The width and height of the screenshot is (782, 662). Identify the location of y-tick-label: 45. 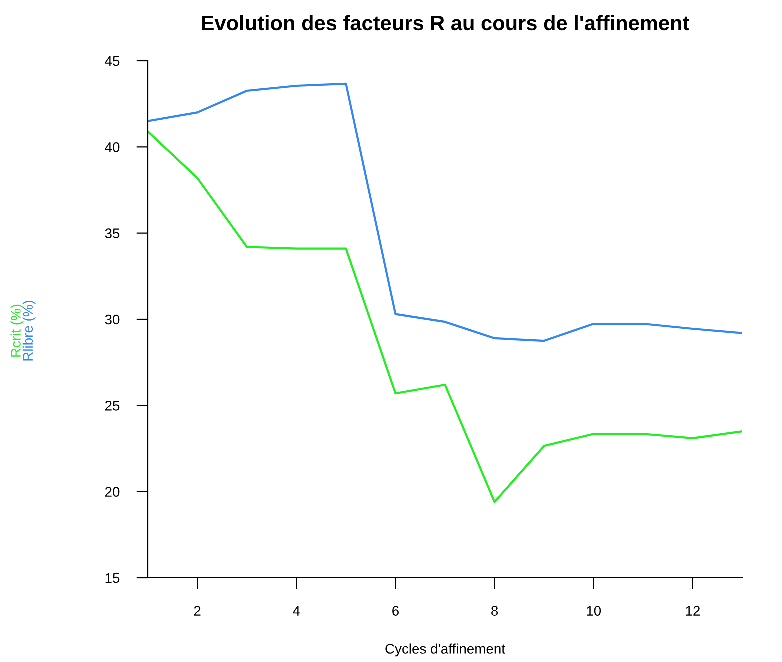
(112, 61).